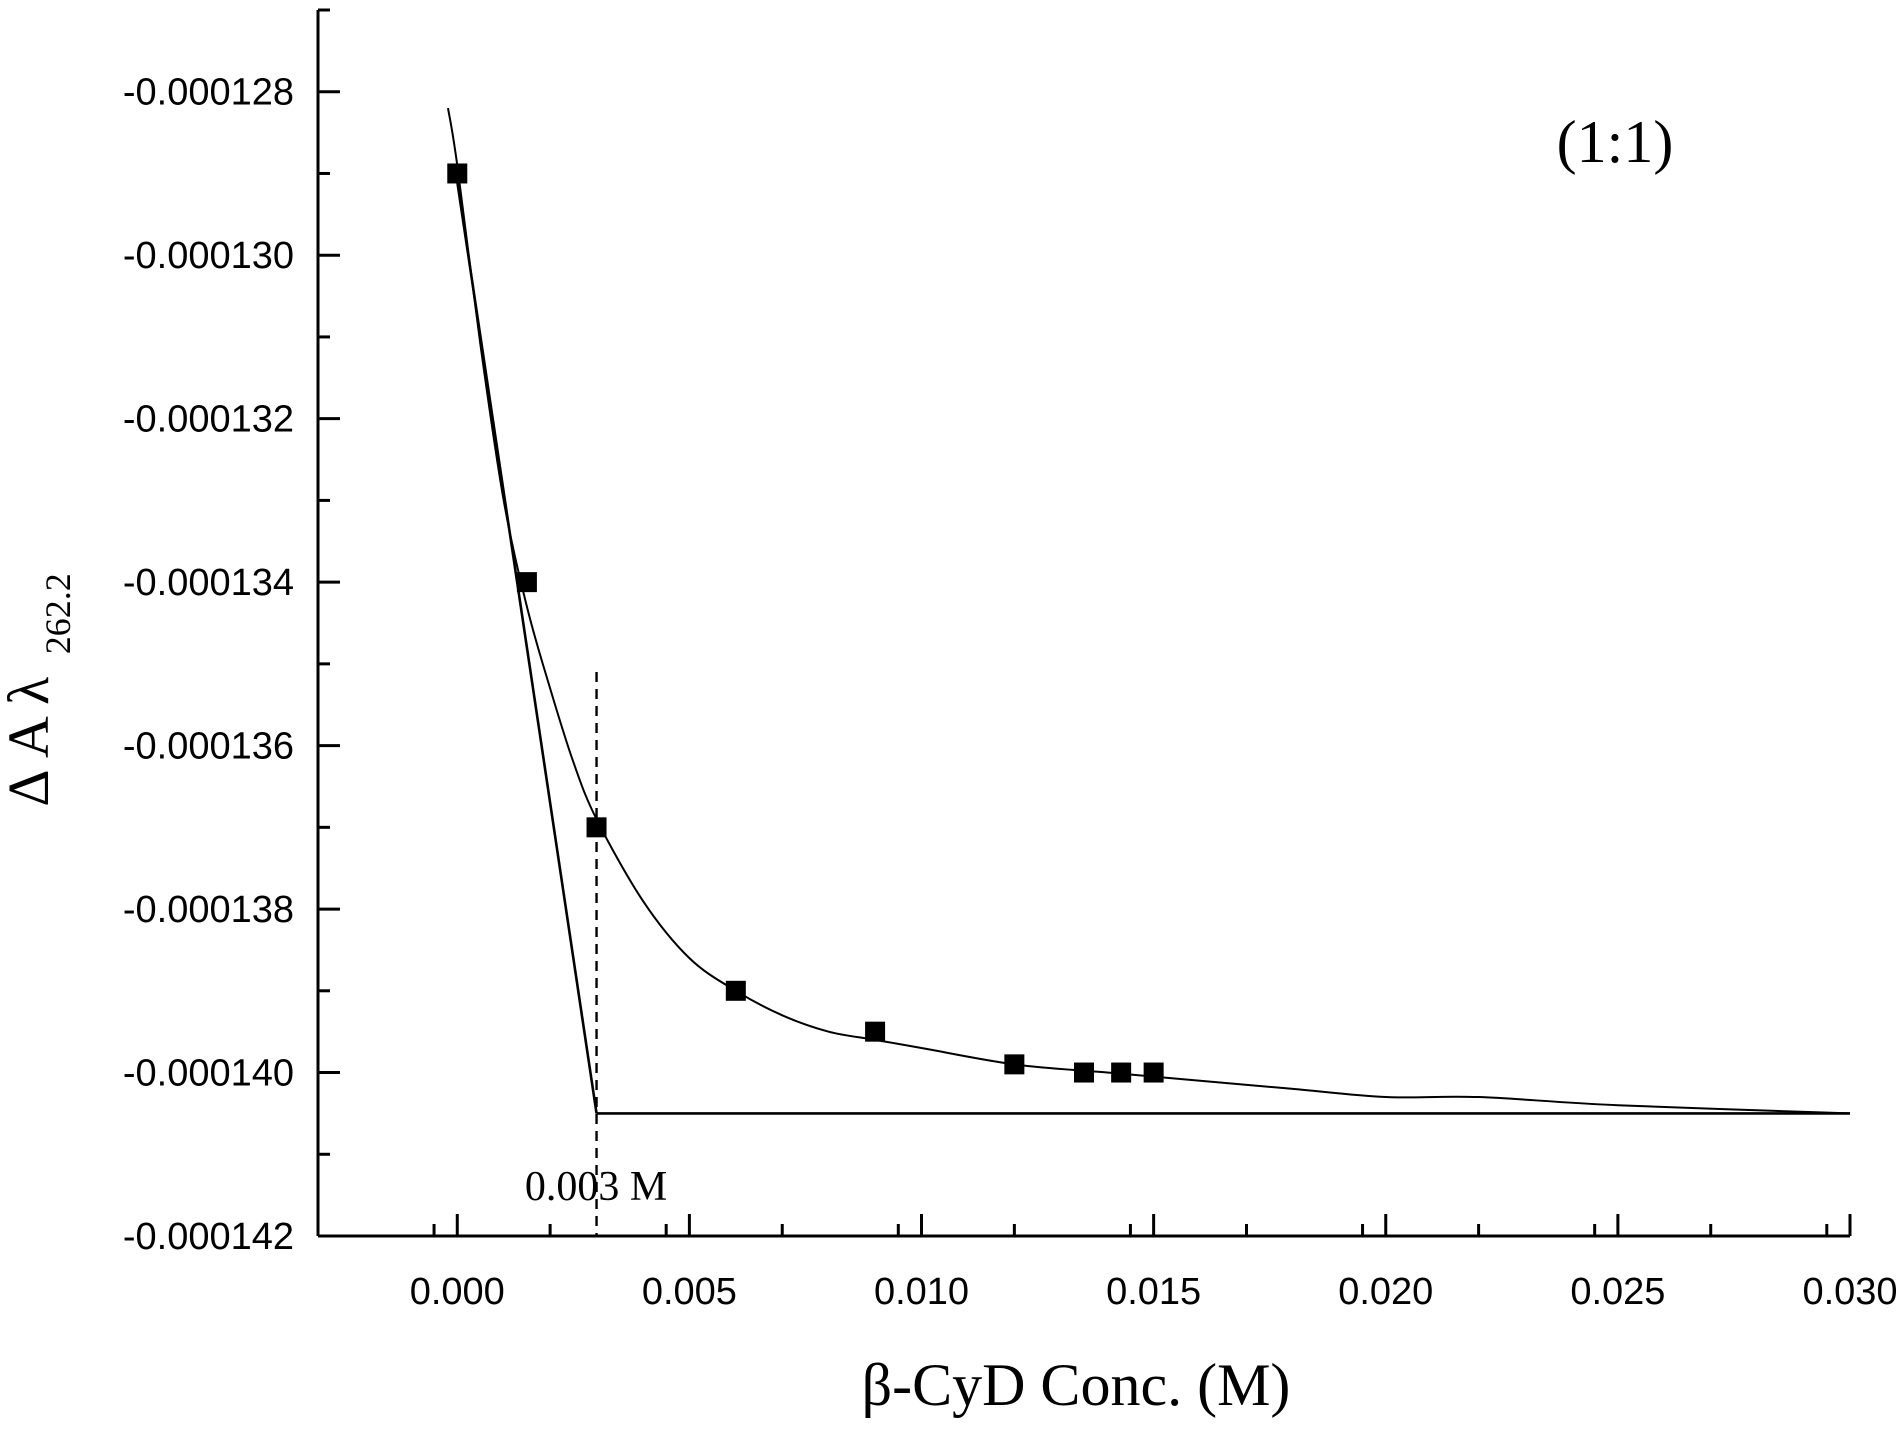  I want to click on x-axis-label: β-CyD Conc. (M), so click(1076, 1385).